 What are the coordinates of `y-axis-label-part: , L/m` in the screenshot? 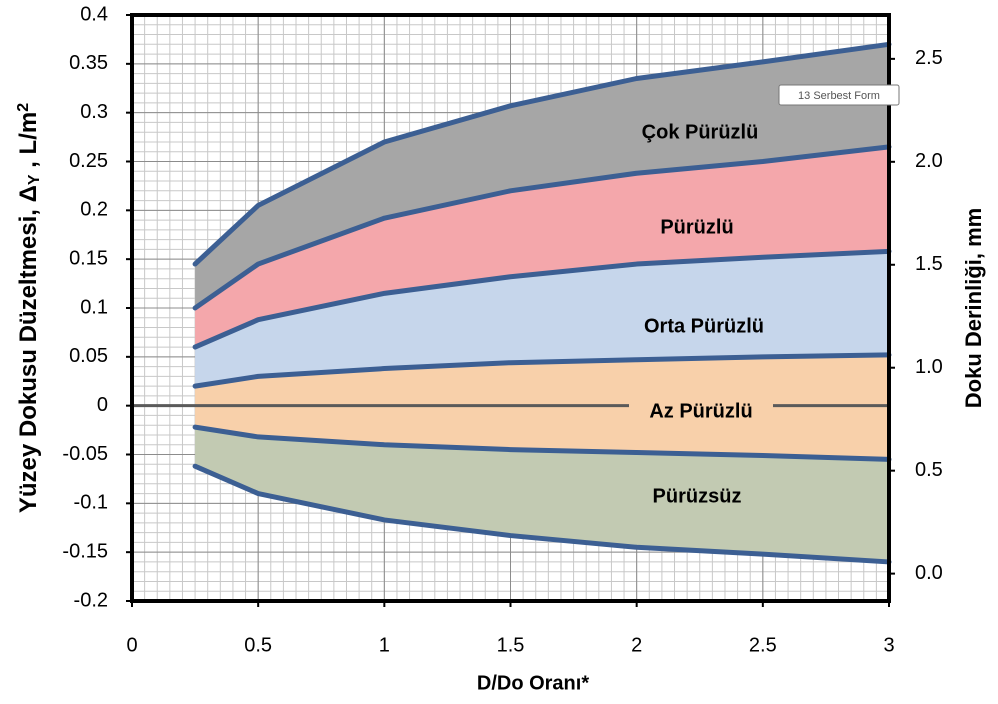 It's located at (28, 143).